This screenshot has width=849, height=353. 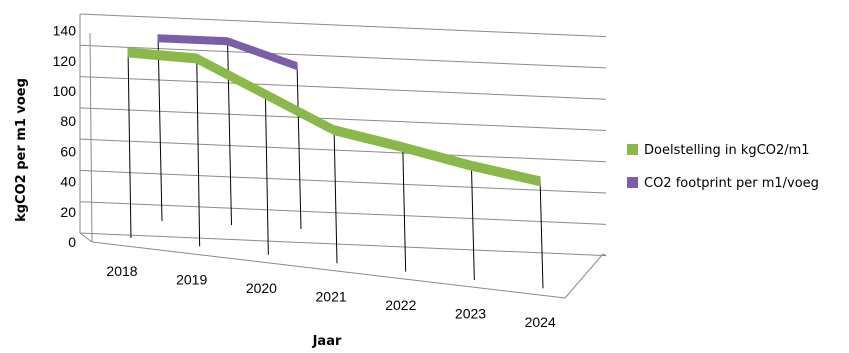 What do you see at coordinates (727, 150) in the screenshot?
I see `legend-label-doelstelling: Doelstelling in kgCO2/m1` at bounding box center [727, 150].